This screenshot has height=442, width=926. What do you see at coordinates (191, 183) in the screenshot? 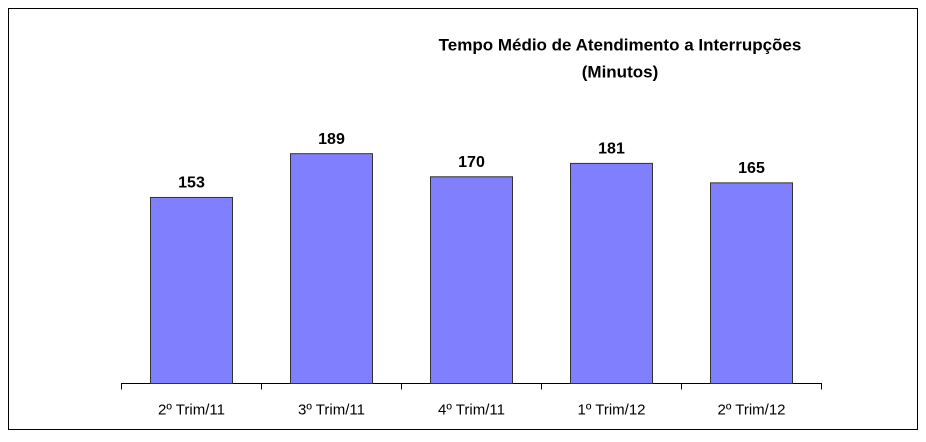
I see `data-label: 153` at bounding box center [191, 183].